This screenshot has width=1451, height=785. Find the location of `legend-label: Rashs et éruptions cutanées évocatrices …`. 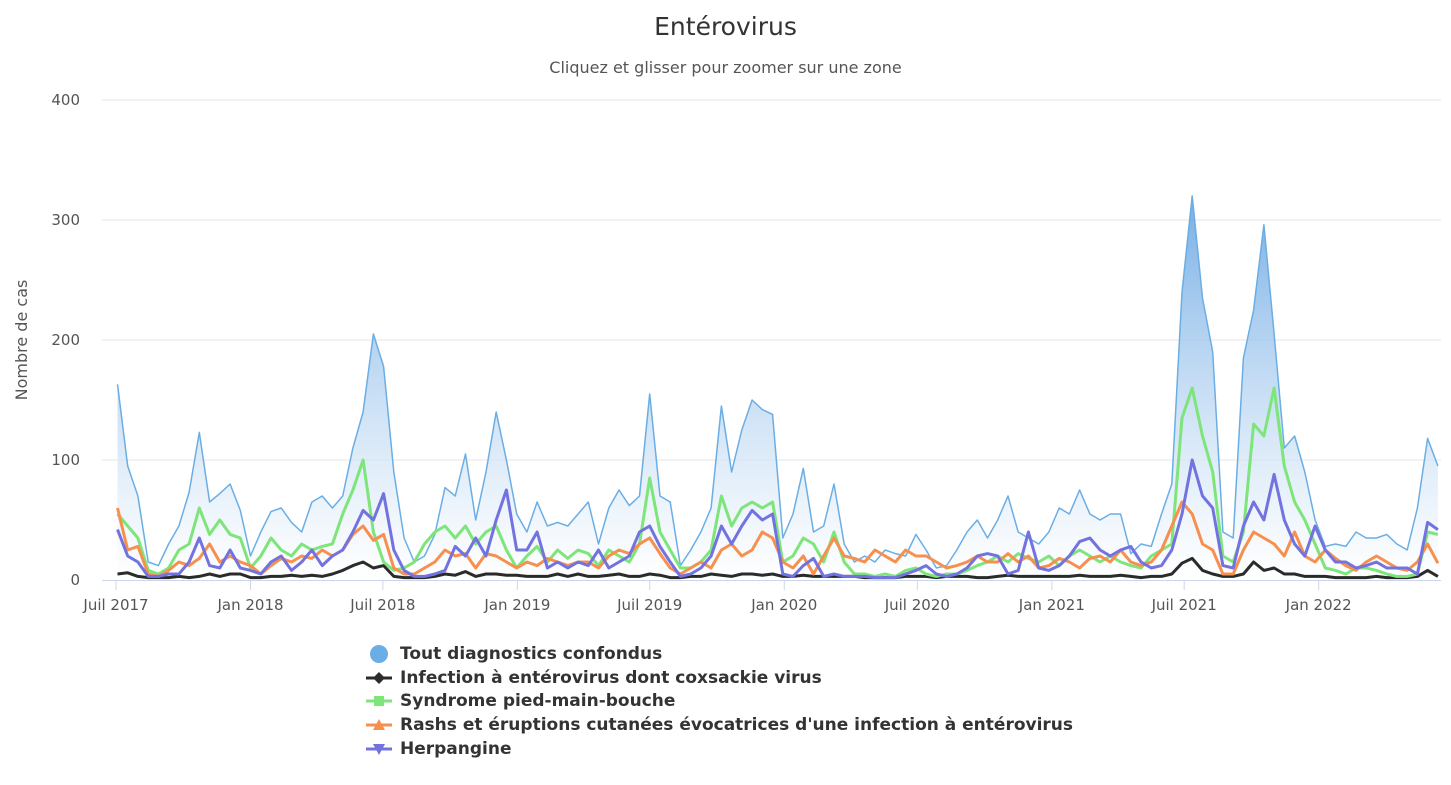

legend-label: Rashs et éruptions cutanées évocatrices … is located at coordinates (737, 724).